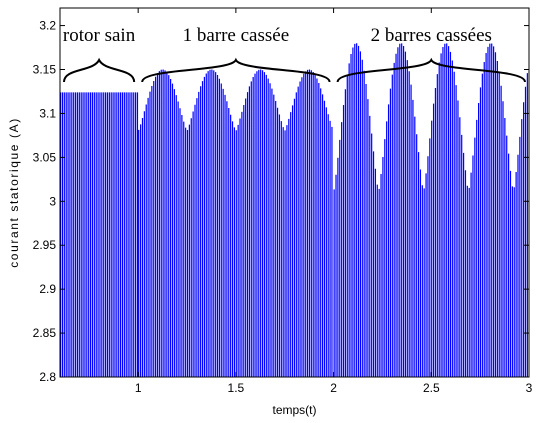 The width and height of the screenshot is (536, 423). What do you see at coordinates (99, 35) in the screenshot?
I see `annotation-label: rotor sain` at bounding box center [99, 35].